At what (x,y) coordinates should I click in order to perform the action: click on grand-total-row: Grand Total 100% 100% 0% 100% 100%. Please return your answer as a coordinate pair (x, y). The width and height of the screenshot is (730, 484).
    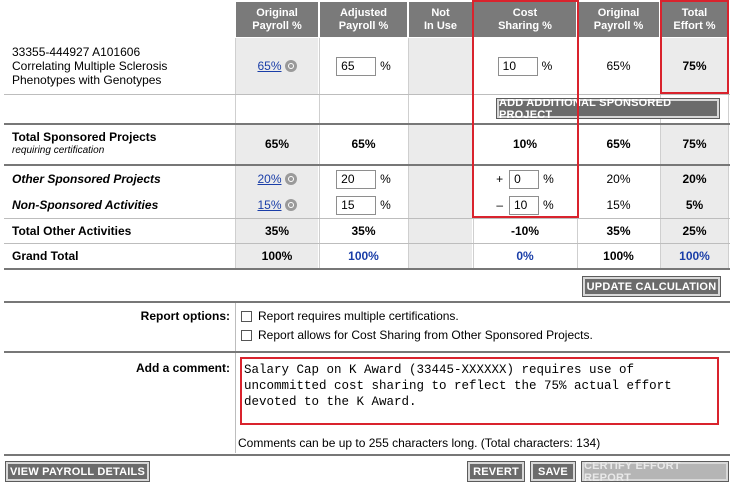
    Looking at the image, I should click on (365, 256).